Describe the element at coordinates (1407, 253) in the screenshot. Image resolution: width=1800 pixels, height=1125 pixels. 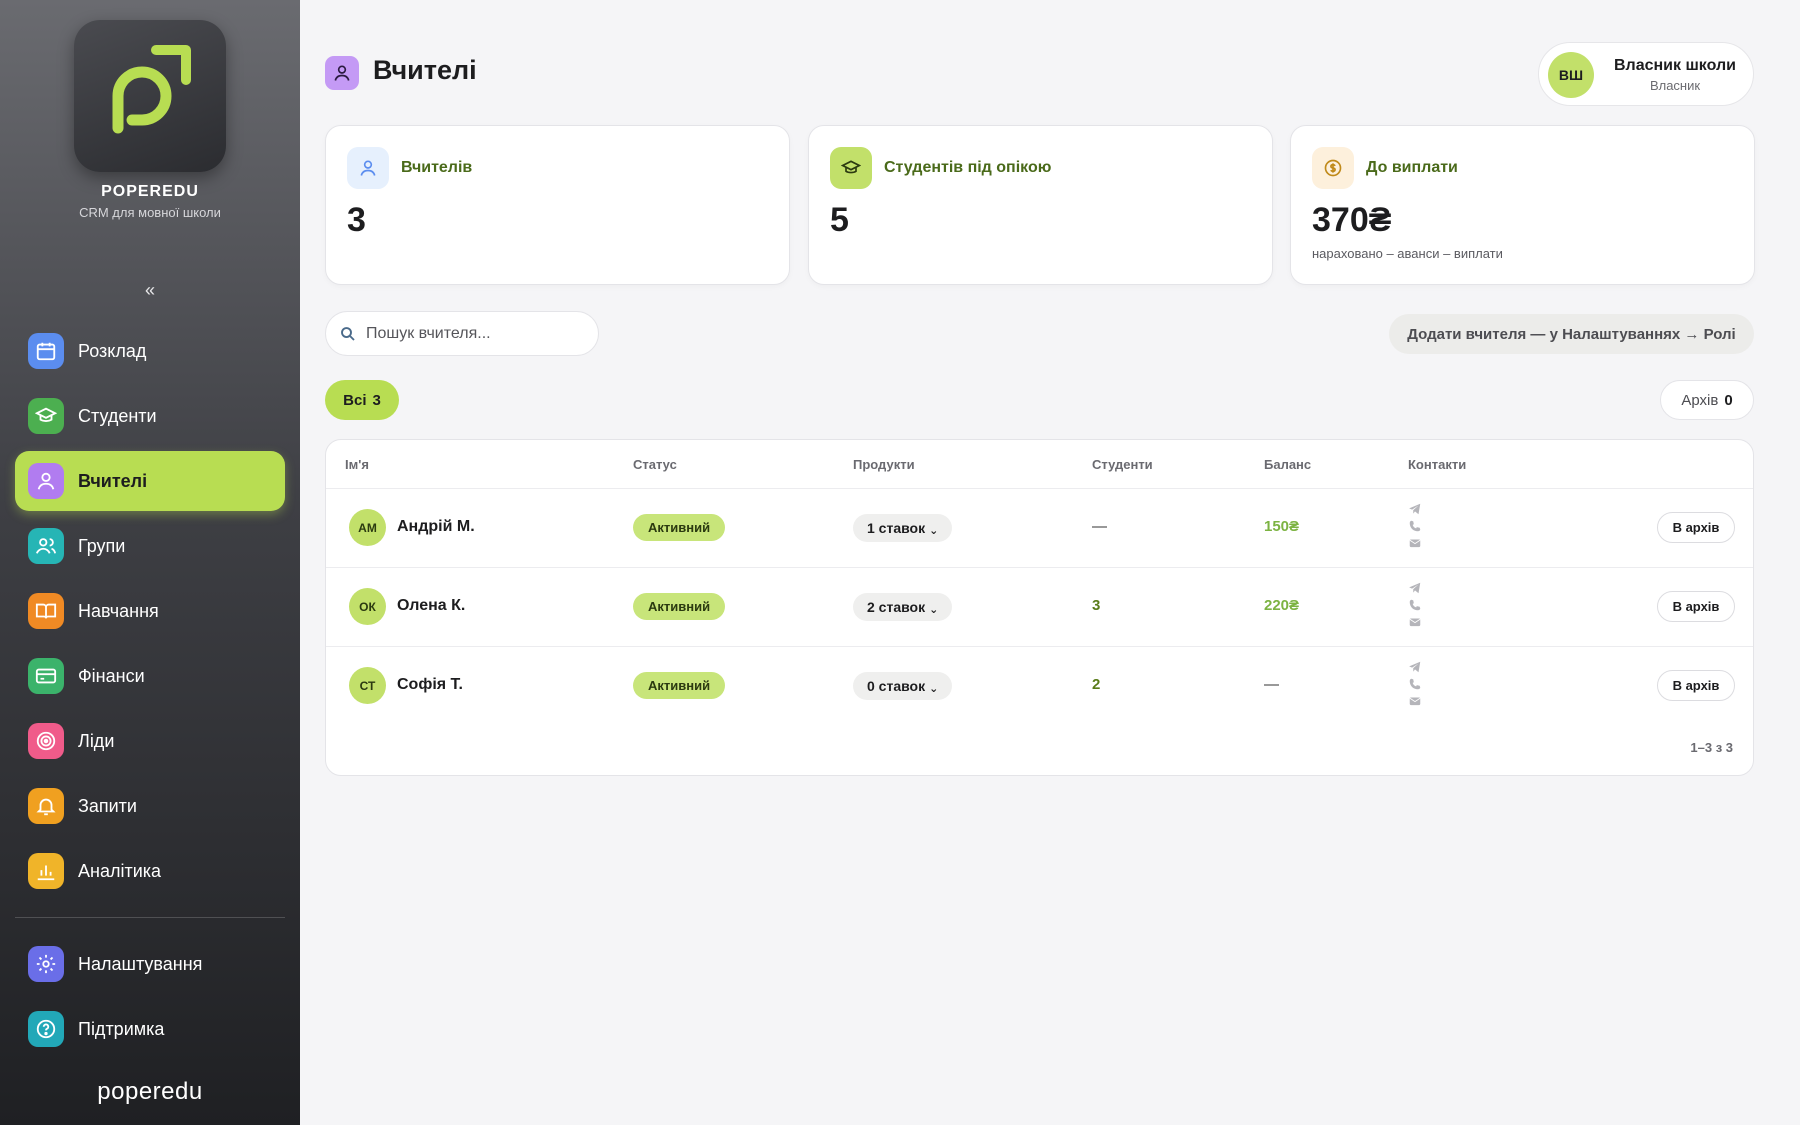
I see `stat-subtext: нараховано – аванси – виплати` at that location.